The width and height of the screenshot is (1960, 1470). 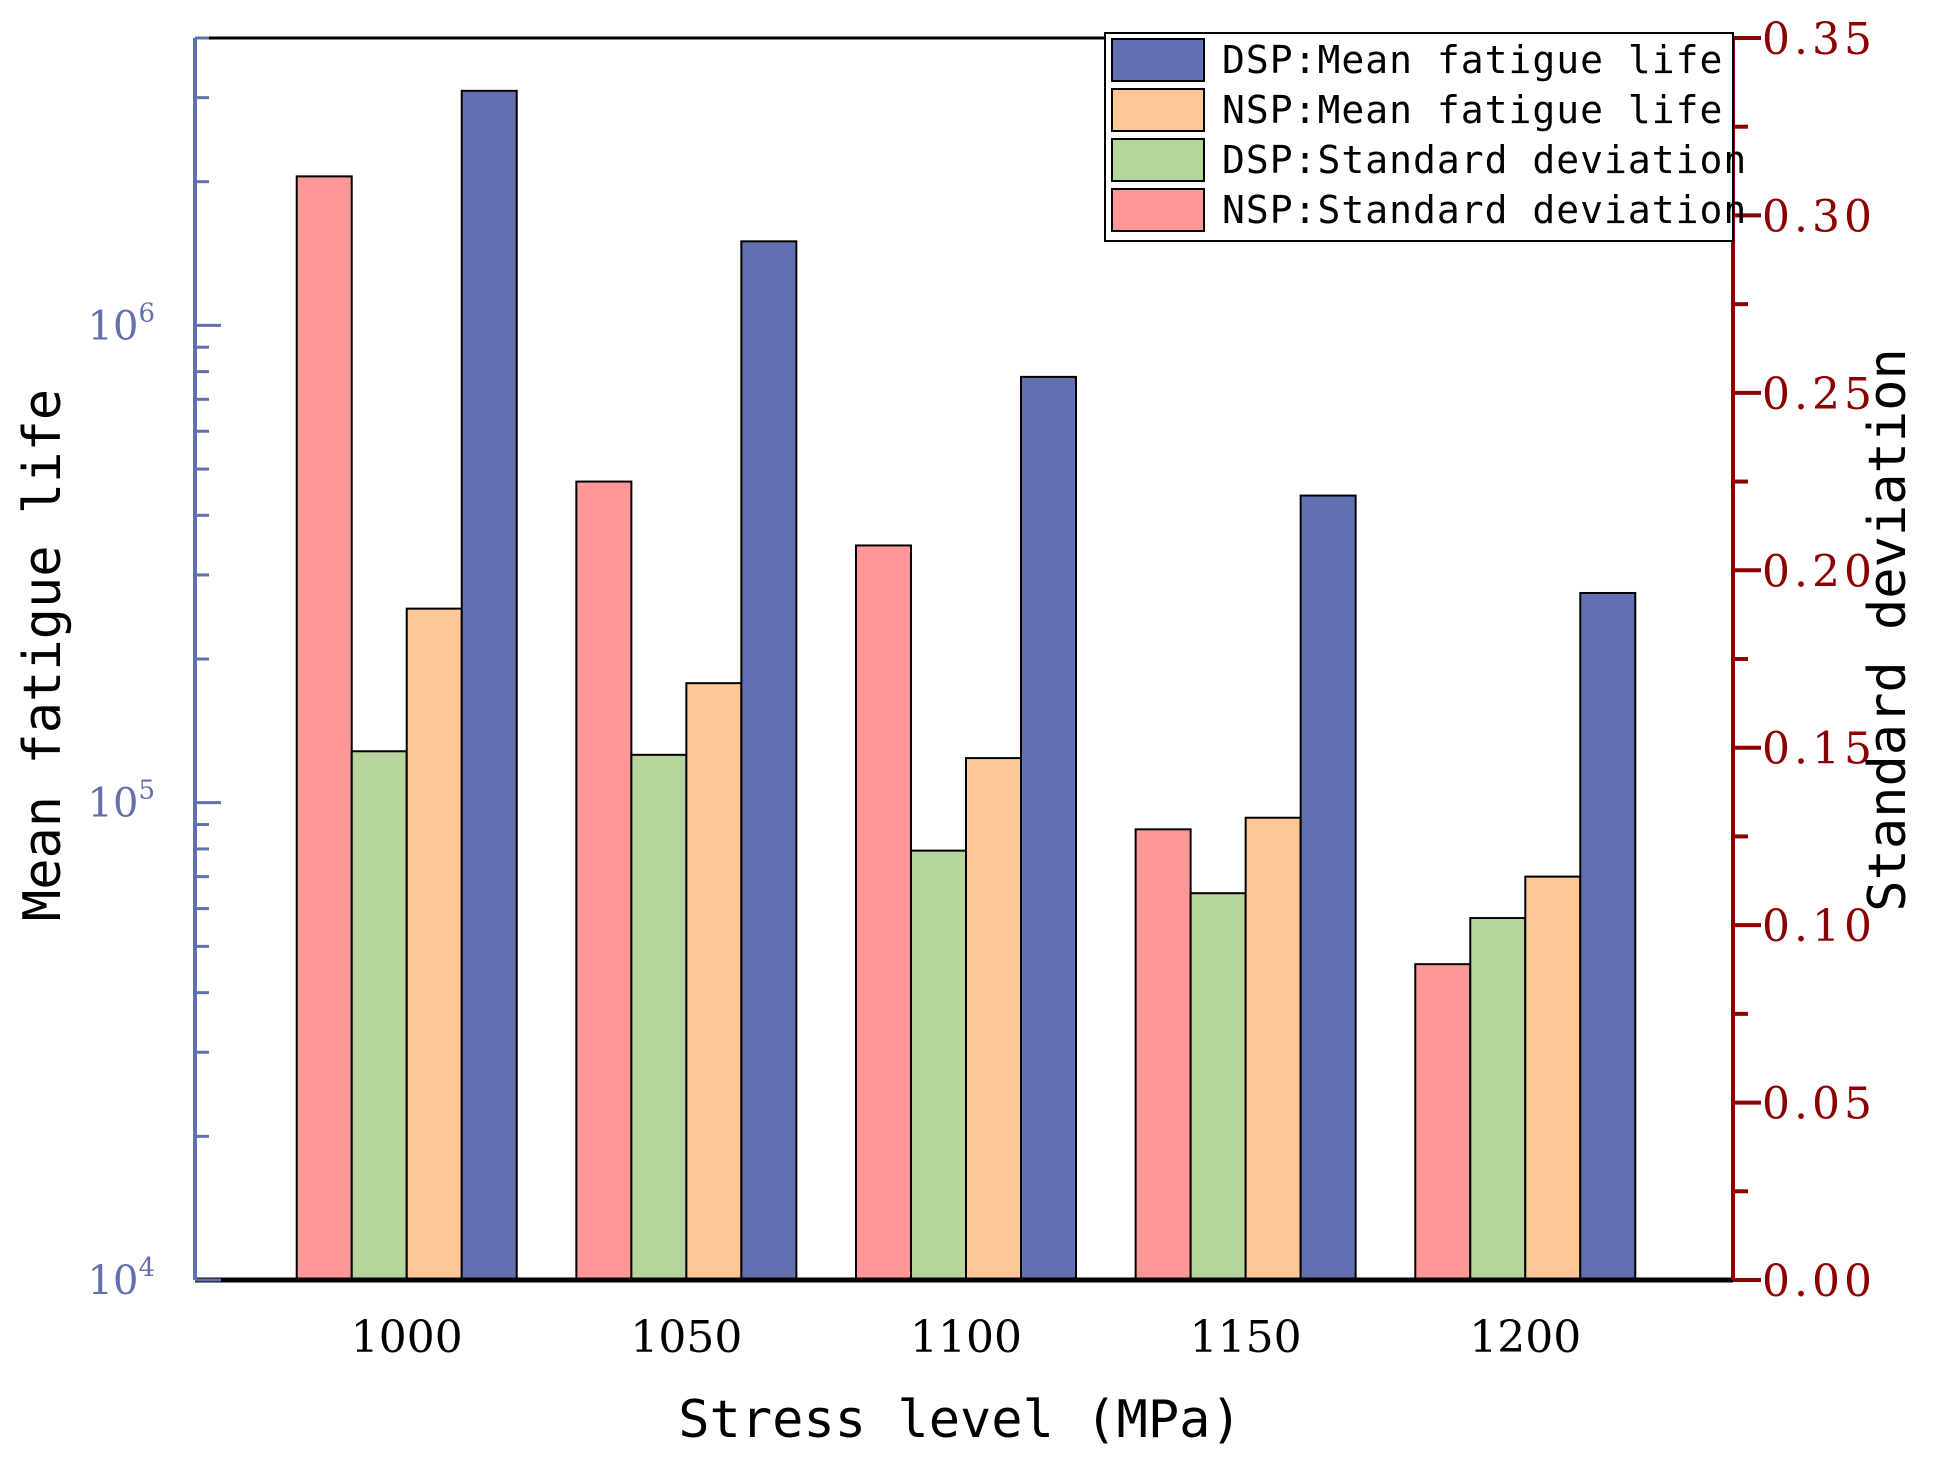 I want to click on x-tick-label: 1100, so click(x=966, y=1337).